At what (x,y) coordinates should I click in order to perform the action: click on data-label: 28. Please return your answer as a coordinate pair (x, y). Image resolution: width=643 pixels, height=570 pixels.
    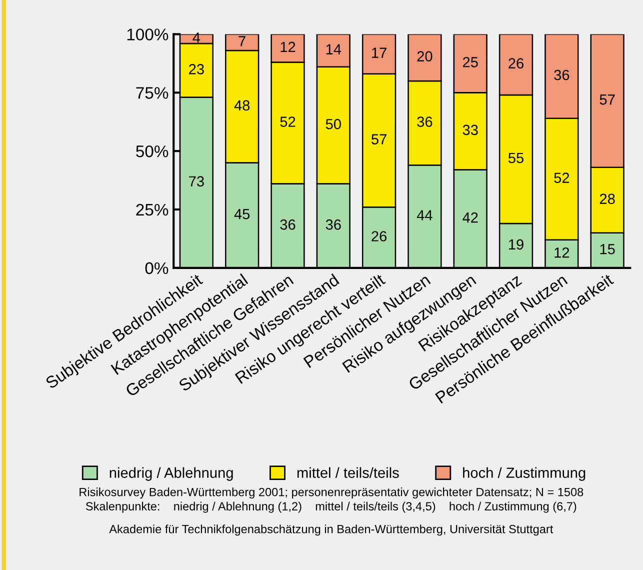
    Looking at the image, I should click on (607, 199).